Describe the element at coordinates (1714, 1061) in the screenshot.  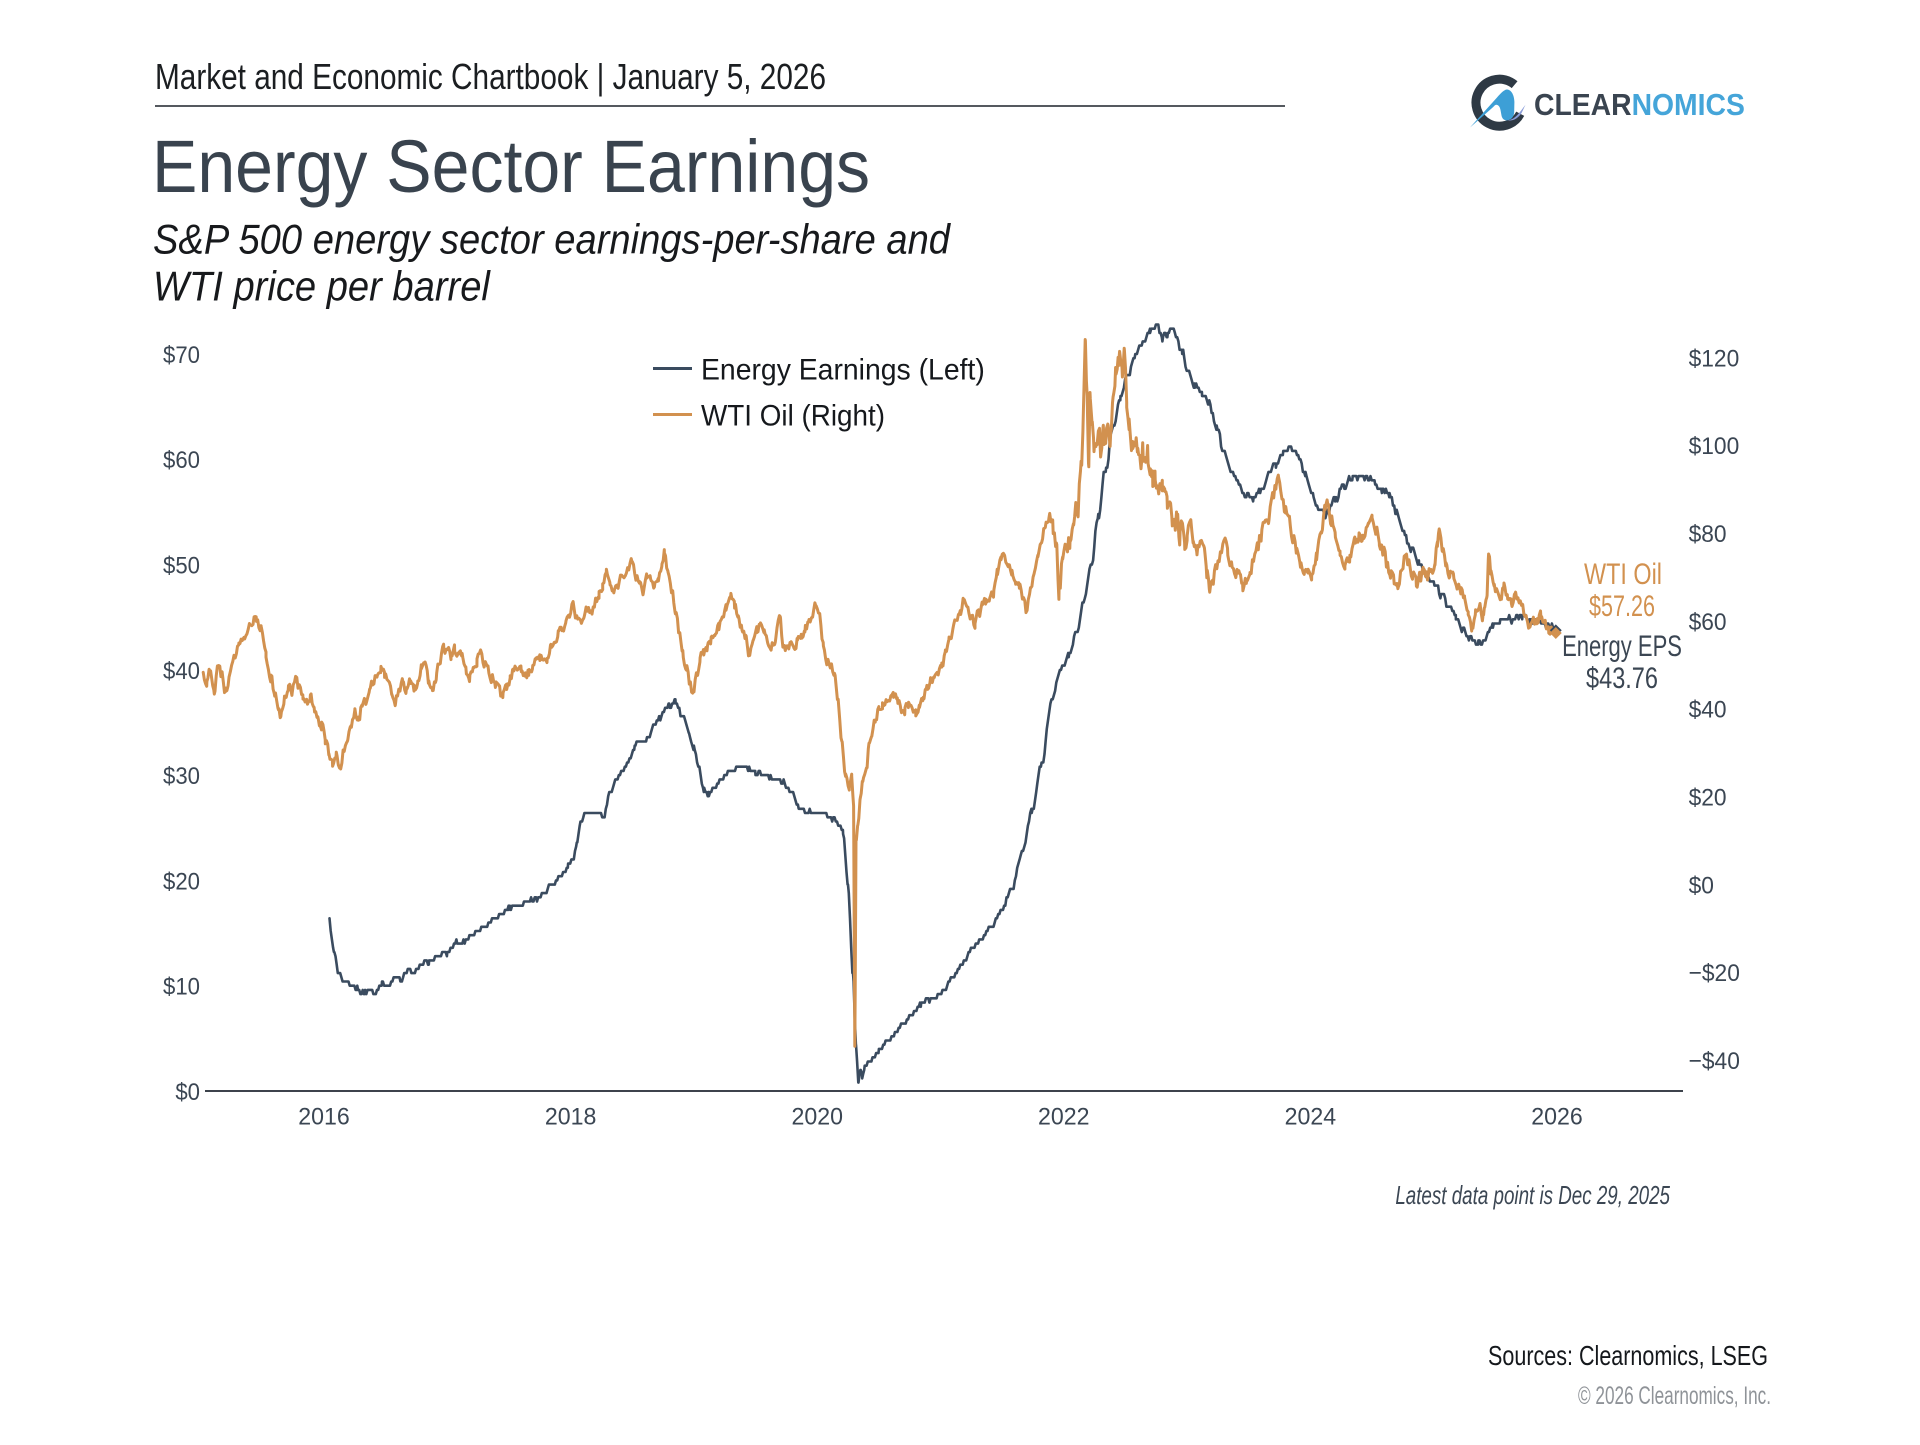
I see `svg-text: −$40` at that location.